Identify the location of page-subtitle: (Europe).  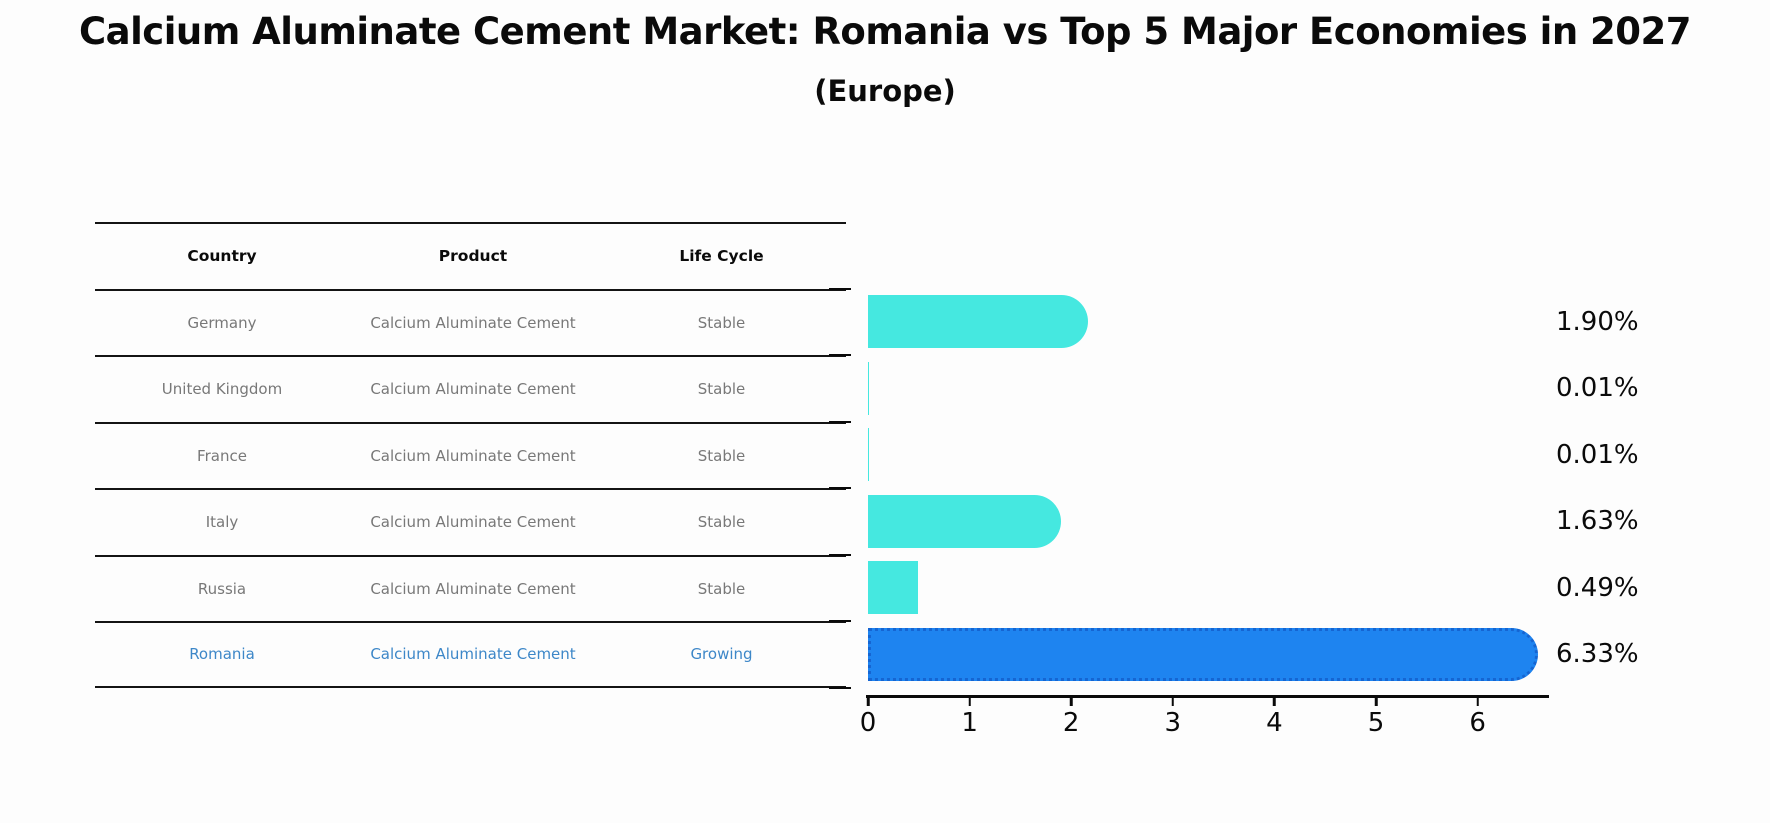
(885, 91).